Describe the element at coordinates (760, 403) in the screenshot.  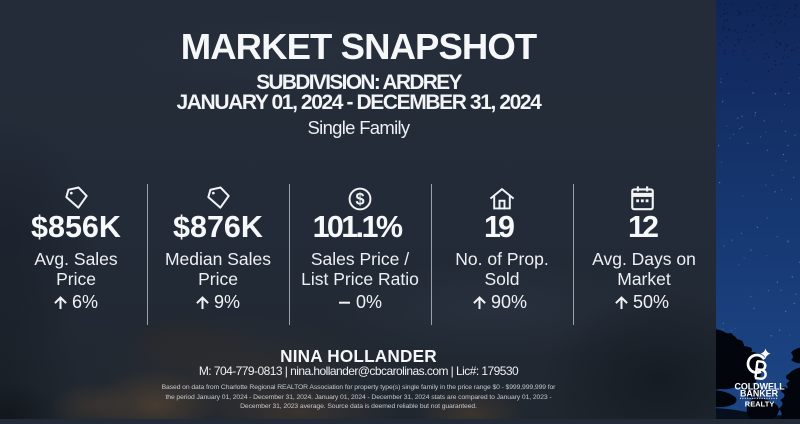
I see `svg-text: REALTY` at that location.